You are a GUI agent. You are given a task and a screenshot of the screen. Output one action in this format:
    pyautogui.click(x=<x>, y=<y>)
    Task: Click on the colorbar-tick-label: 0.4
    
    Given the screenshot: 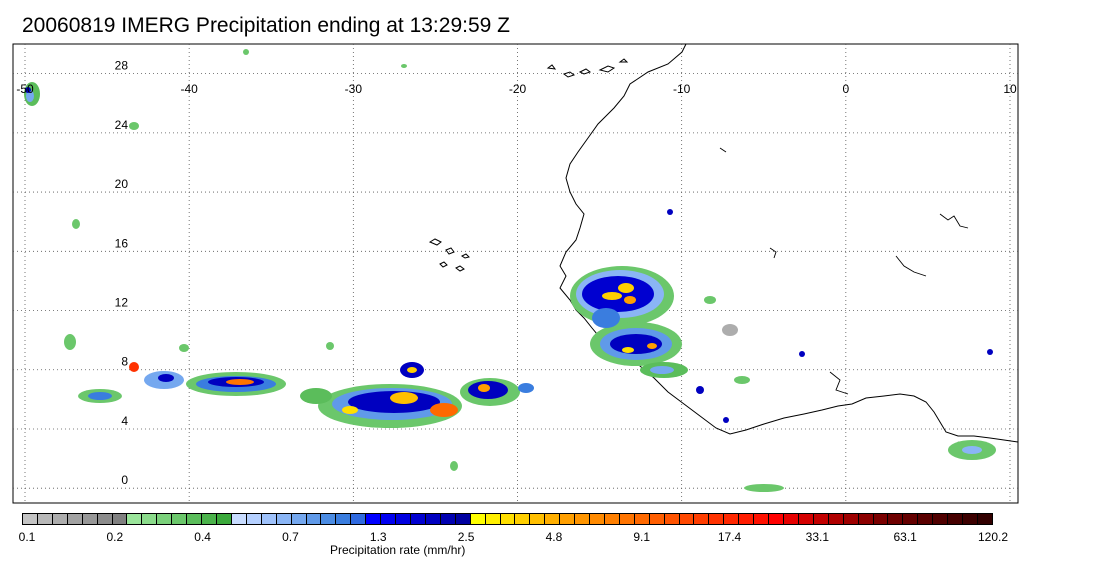 What is the action you would take?
    pyautogui.click(x=202, y=537)
    